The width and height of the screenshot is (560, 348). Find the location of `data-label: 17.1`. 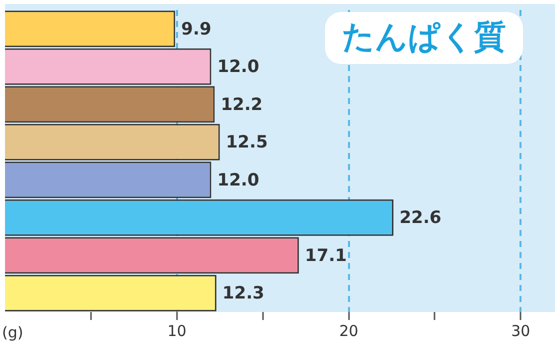

data-label: 17.1 is located at coordinates (325, 256).